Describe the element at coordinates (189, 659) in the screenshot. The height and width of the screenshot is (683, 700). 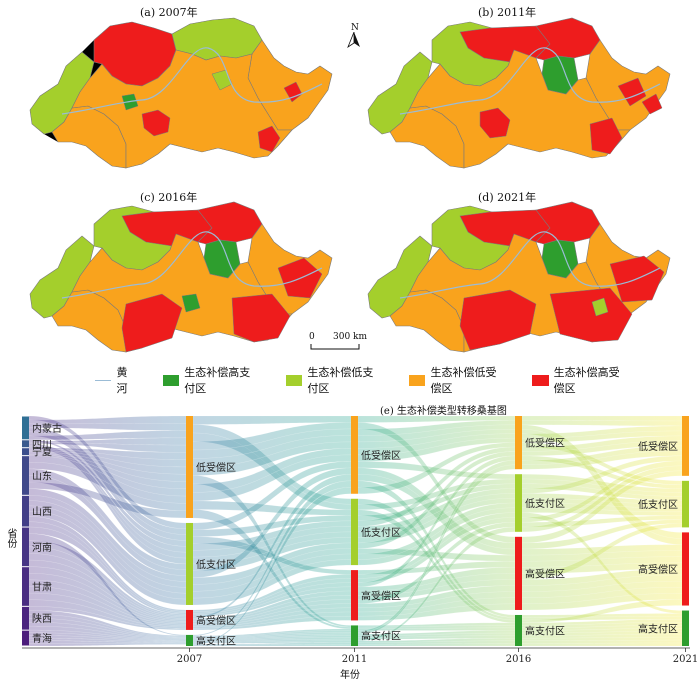
I see `x-tick-label: 2007` at that location.